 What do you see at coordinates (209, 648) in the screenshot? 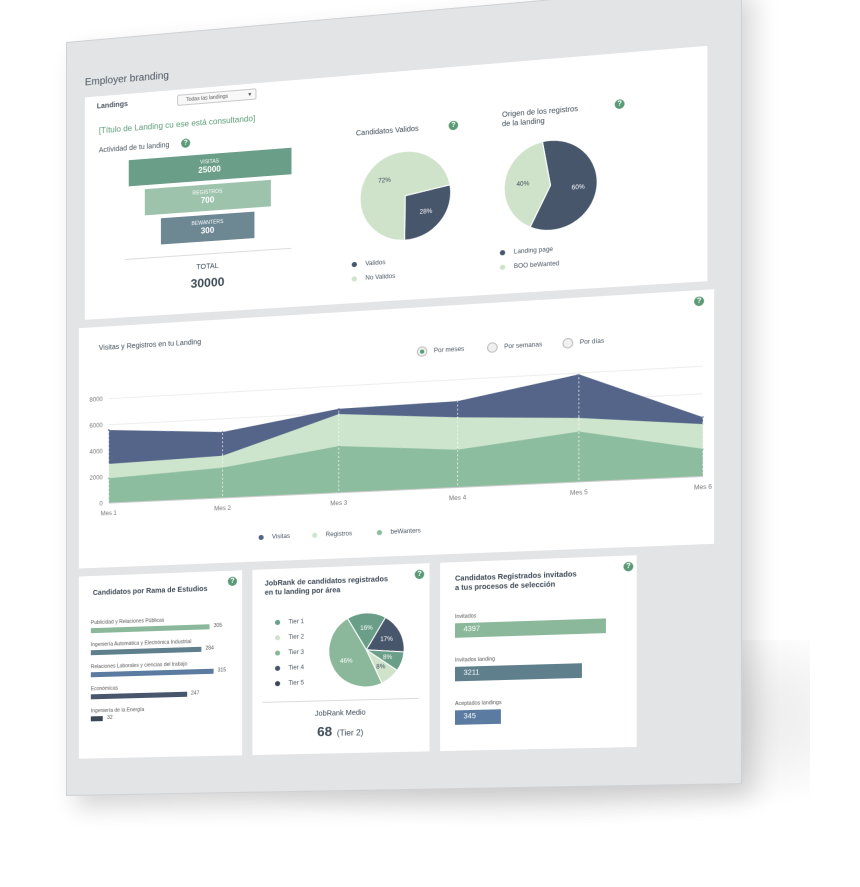
I see `study-bar-value: 284` at bounding box center [209, 648].